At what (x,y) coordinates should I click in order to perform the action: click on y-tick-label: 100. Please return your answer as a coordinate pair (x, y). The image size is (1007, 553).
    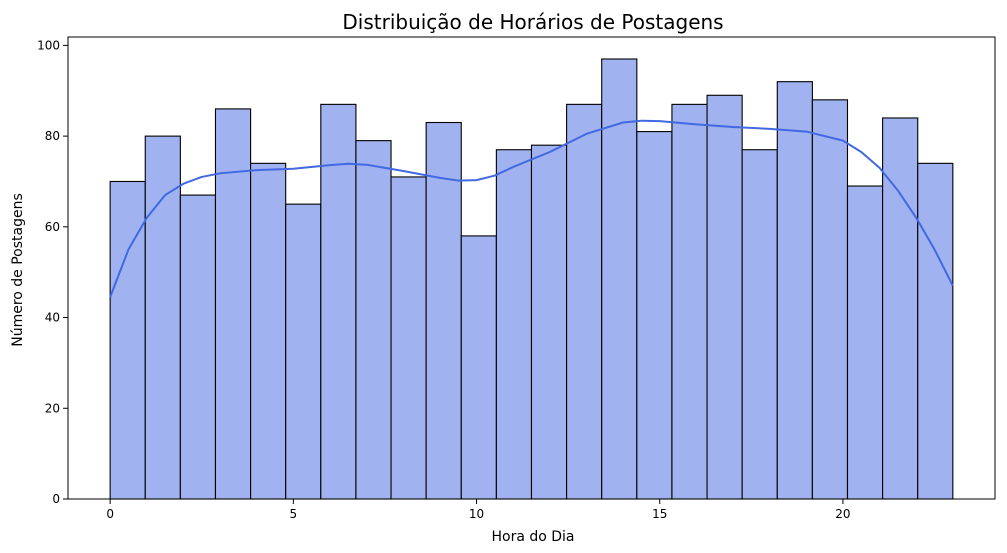
    Looking at the image, I should click on (48, 45).